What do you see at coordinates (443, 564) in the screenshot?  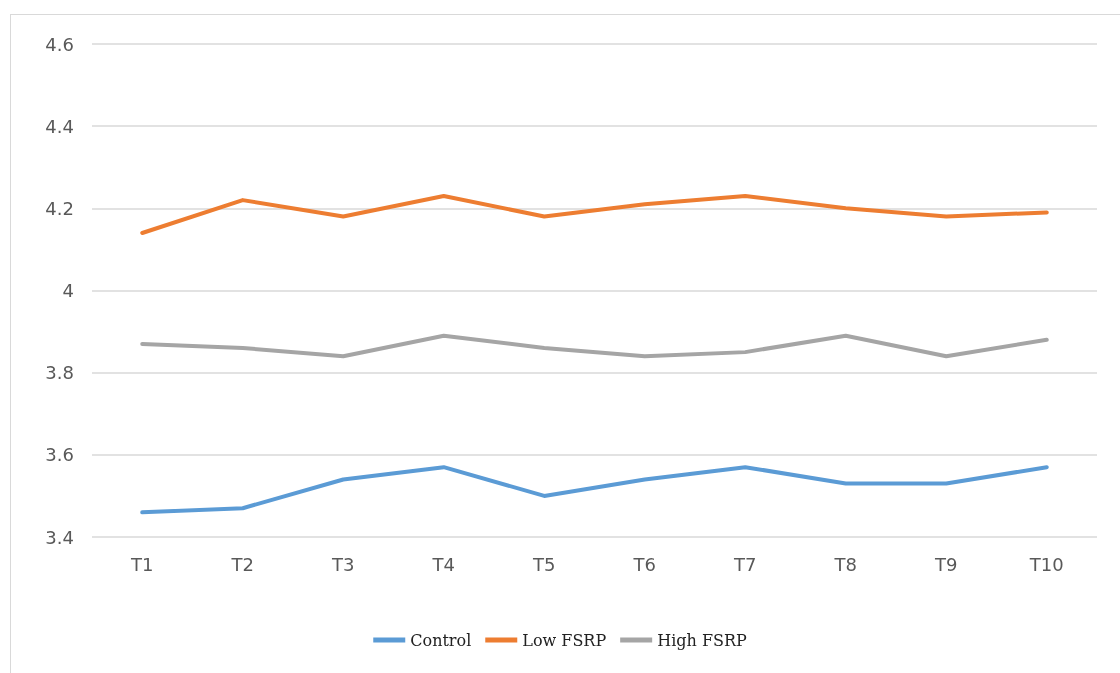 I see `x-tick-label: T4` at bounding box center [443, 564].